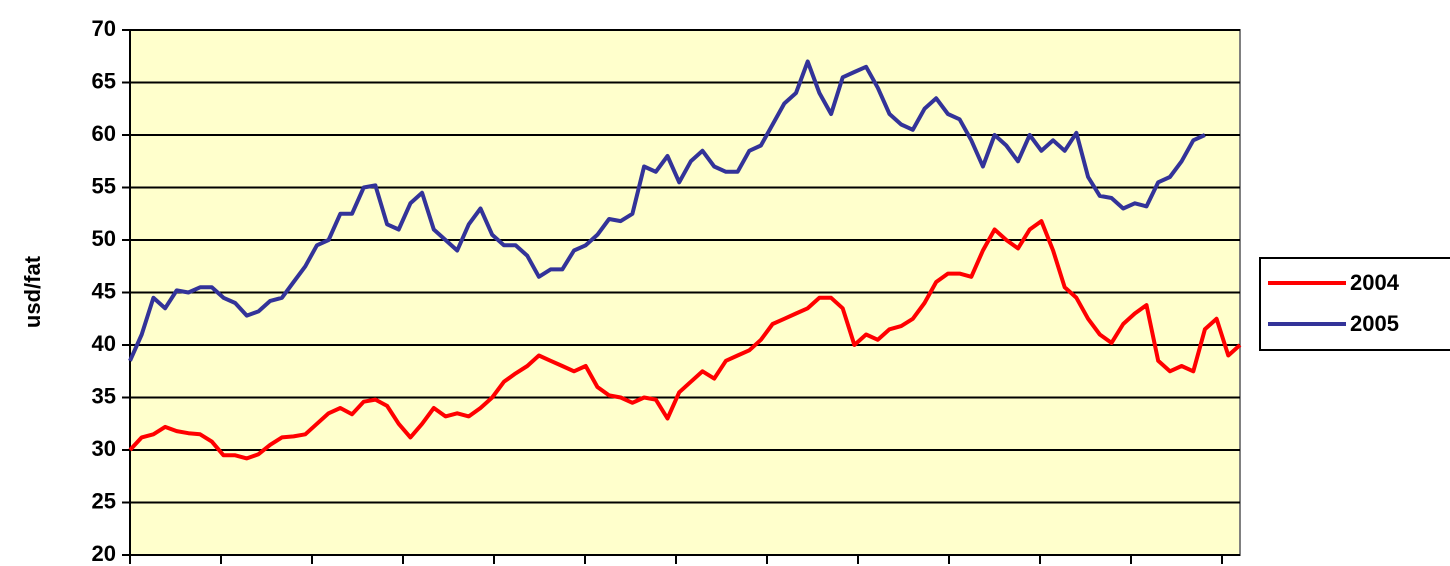  I want to click on y-axis-label: usd/fat, so click(32, 291).